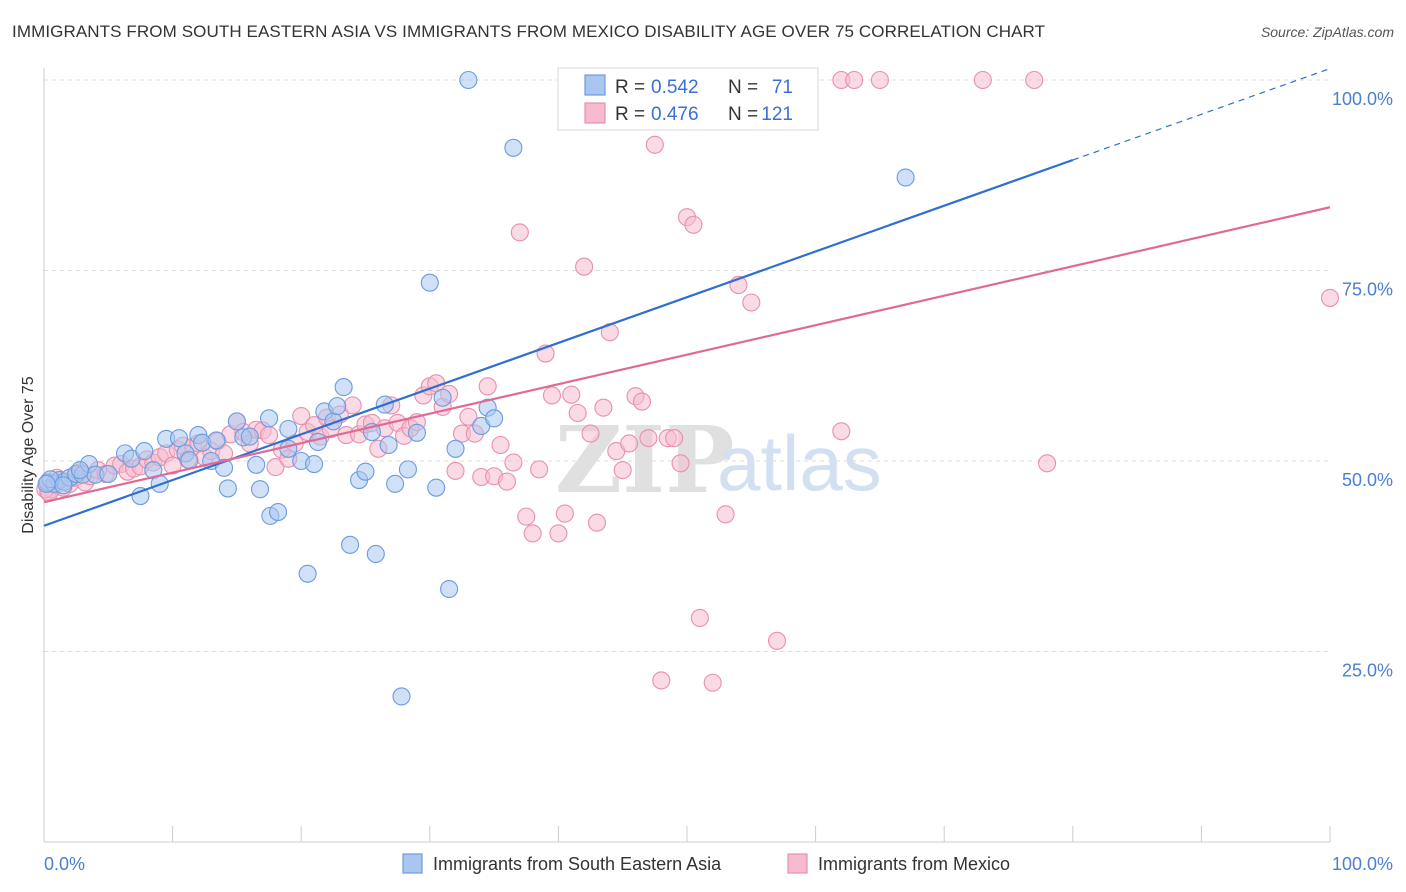 This screenshot has width=1406, height=892. Describe the element at coordinates (28, 455) in the screenshot. I see `y-axis-title: Disability Age Over 75` at that location.